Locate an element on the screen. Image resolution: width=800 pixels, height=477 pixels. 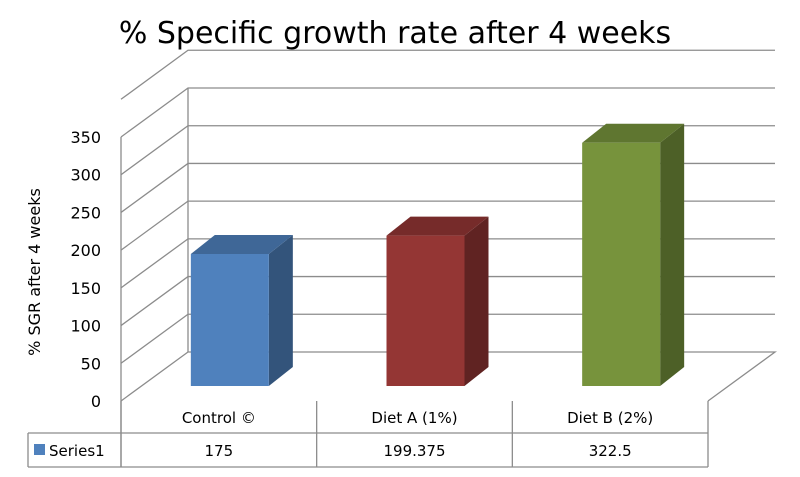
back-wall is located at coordinates (154, 244).